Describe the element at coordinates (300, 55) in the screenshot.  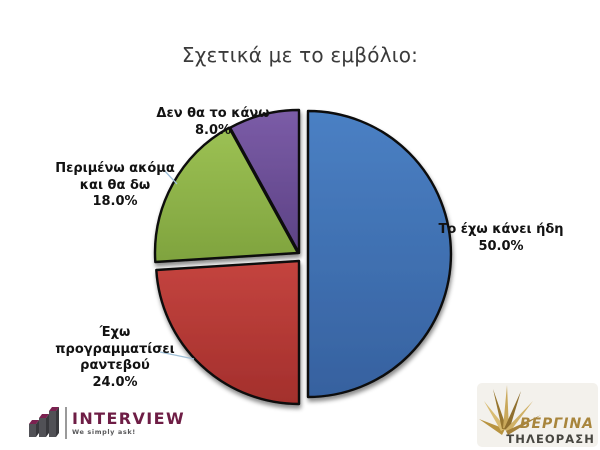
I see `chart-title: Σχετικά με το εμβόλιο:` at that location.